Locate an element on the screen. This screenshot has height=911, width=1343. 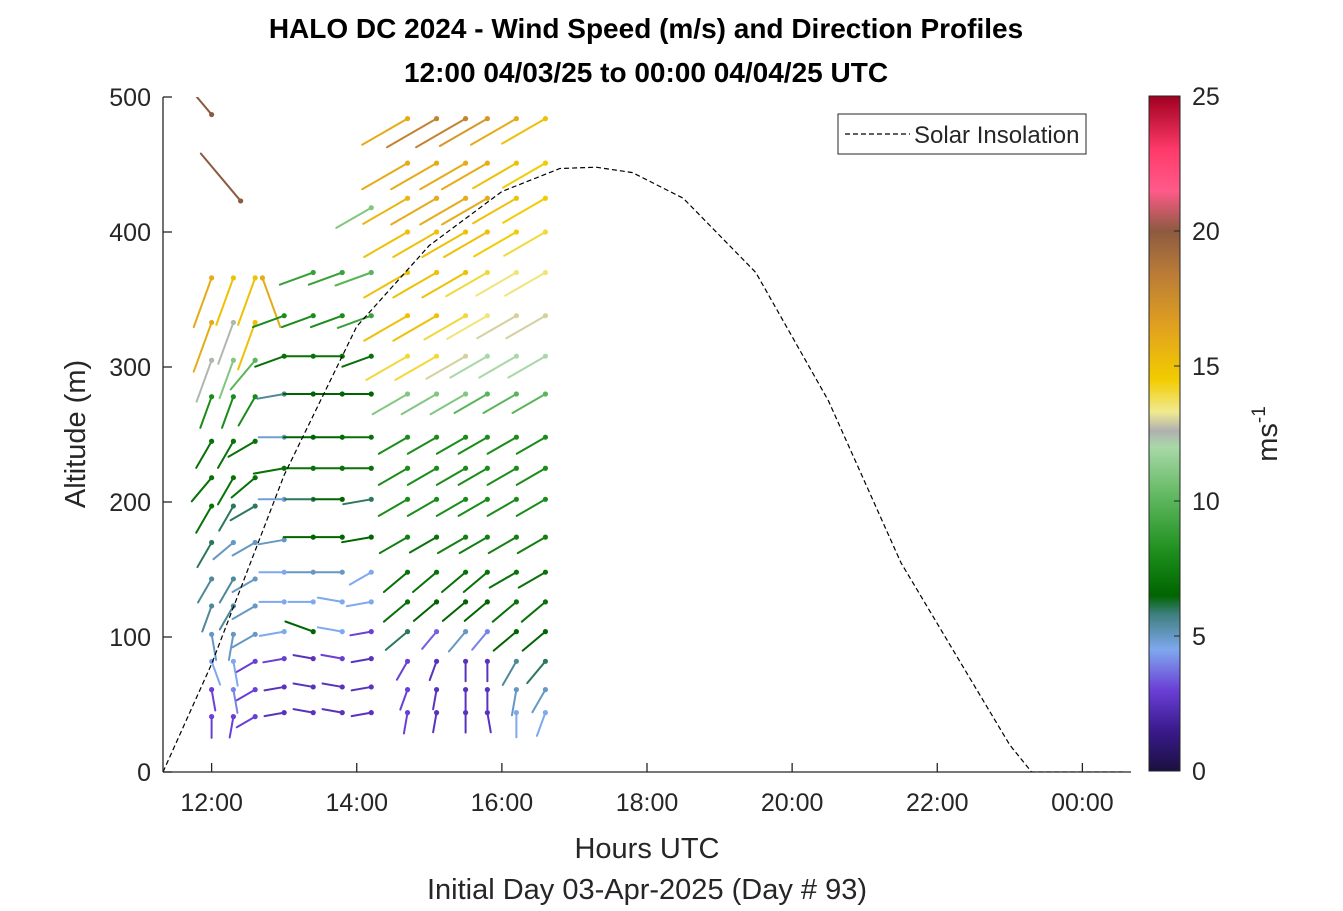
colorbar-tick-label: 5 is located at coordinates (1199, 637).